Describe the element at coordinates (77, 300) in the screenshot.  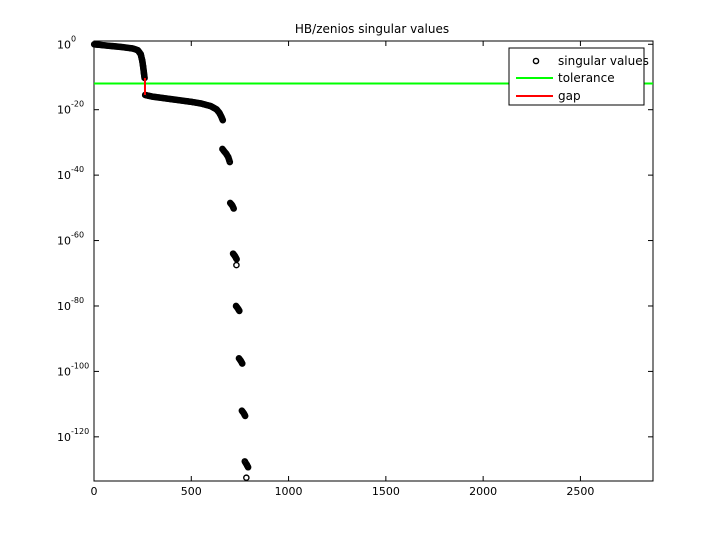
I see `y-tick-label-exponent: -80` at that location.